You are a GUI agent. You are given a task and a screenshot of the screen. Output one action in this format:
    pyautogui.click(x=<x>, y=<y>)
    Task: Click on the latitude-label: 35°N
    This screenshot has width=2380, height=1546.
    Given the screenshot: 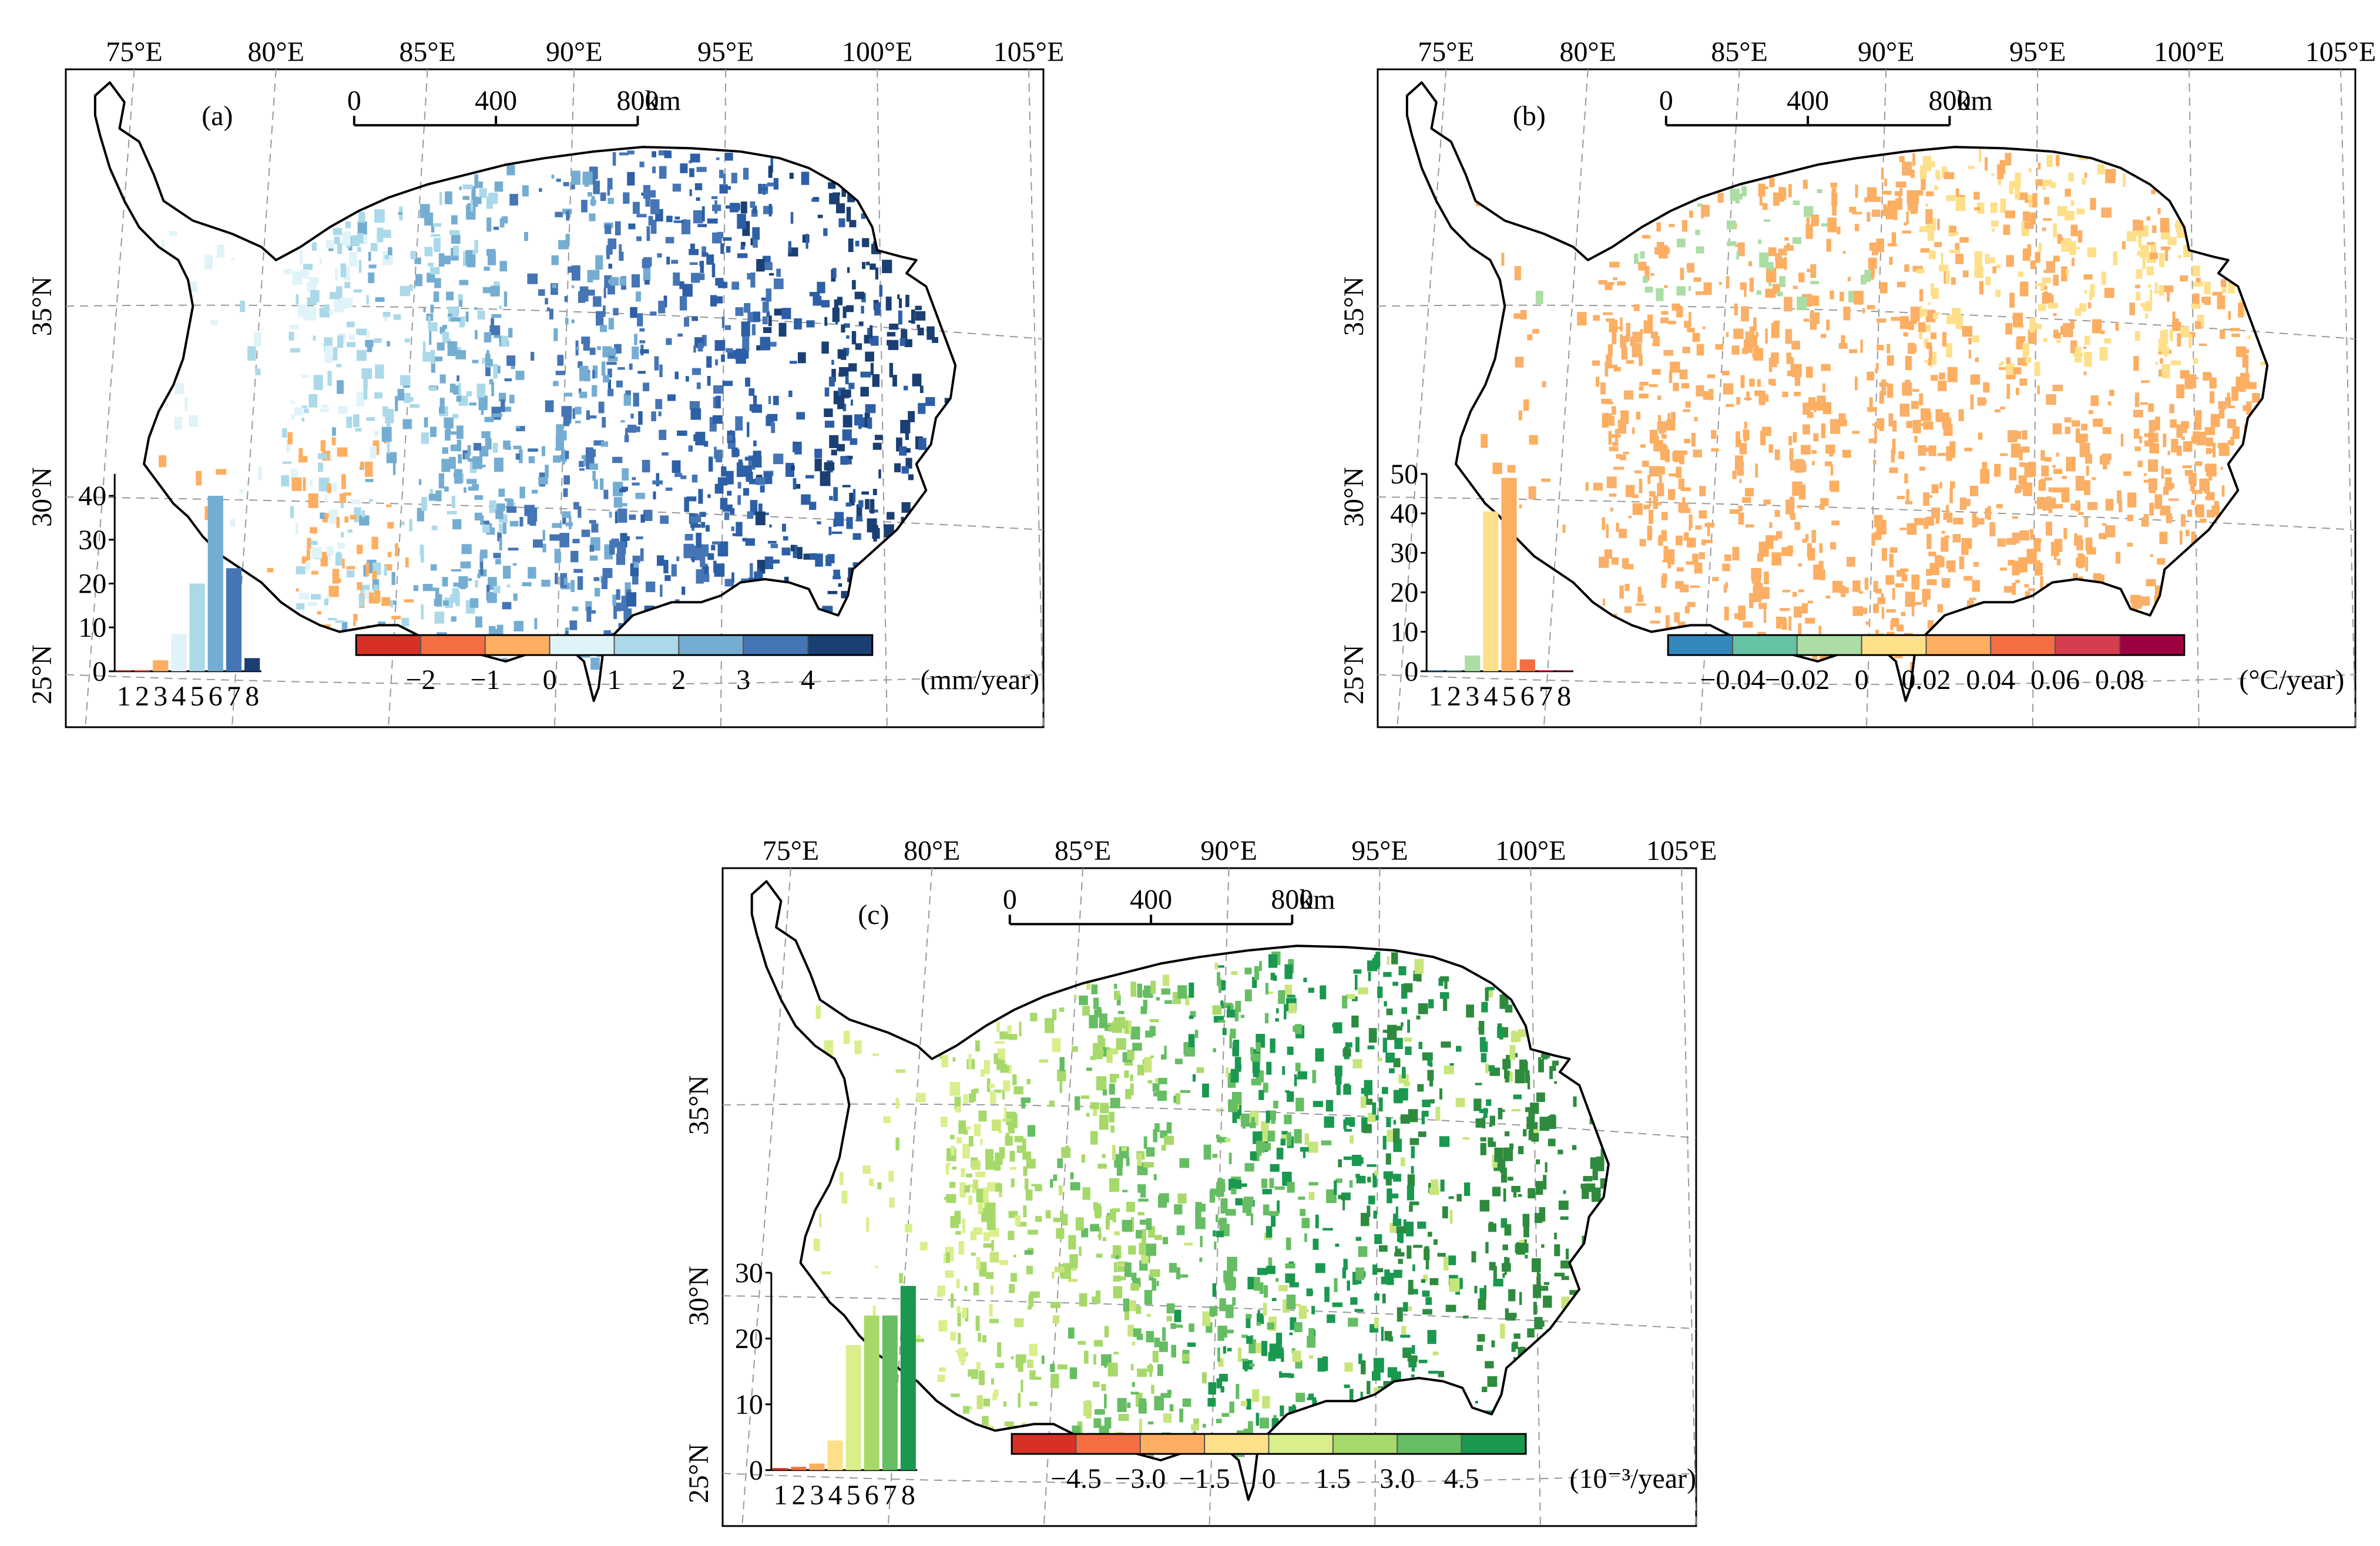 What is the action you would take?
    pyautogui.click(x=1353, y=306)
    